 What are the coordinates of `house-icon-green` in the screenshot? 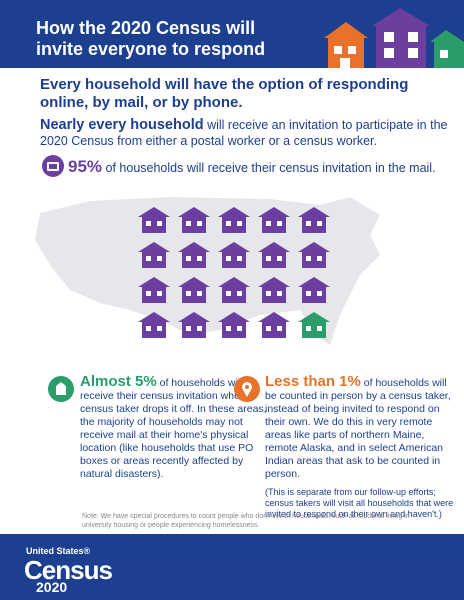 It's located at (314, 325).